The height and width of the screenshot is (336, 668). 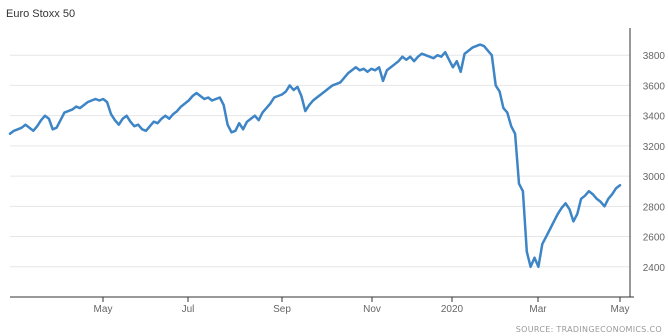 What do you see at coordinates (654, 268) in the screenshot?
I see `y-tick-label: 2400` at bounding box center [654, 268].